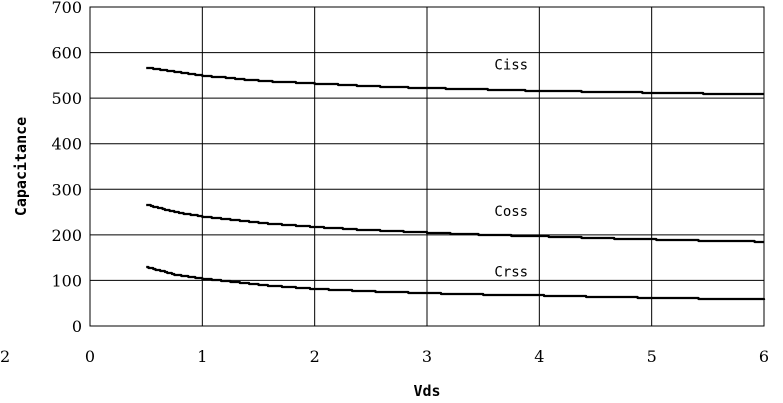 This screenshot has height=403, width=783. I want to click on x-tick-label: 5, so click(652, 356).